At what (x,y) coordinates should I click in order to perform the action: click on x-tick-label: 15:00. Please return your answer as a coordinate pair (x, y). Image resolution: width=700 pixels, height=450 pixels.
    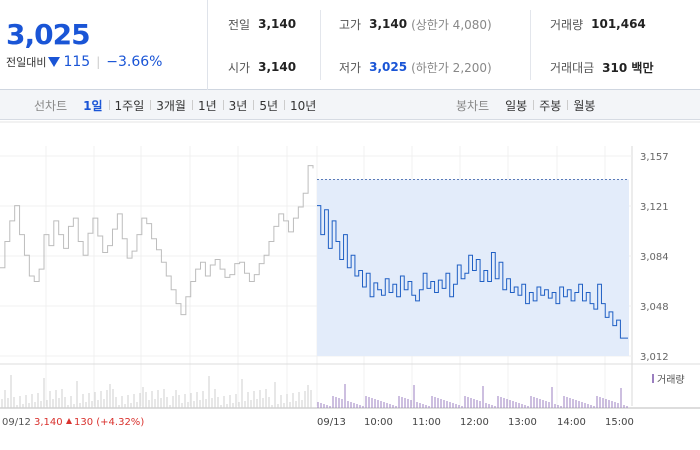
    Looking at the image, I should click on (619, 422).